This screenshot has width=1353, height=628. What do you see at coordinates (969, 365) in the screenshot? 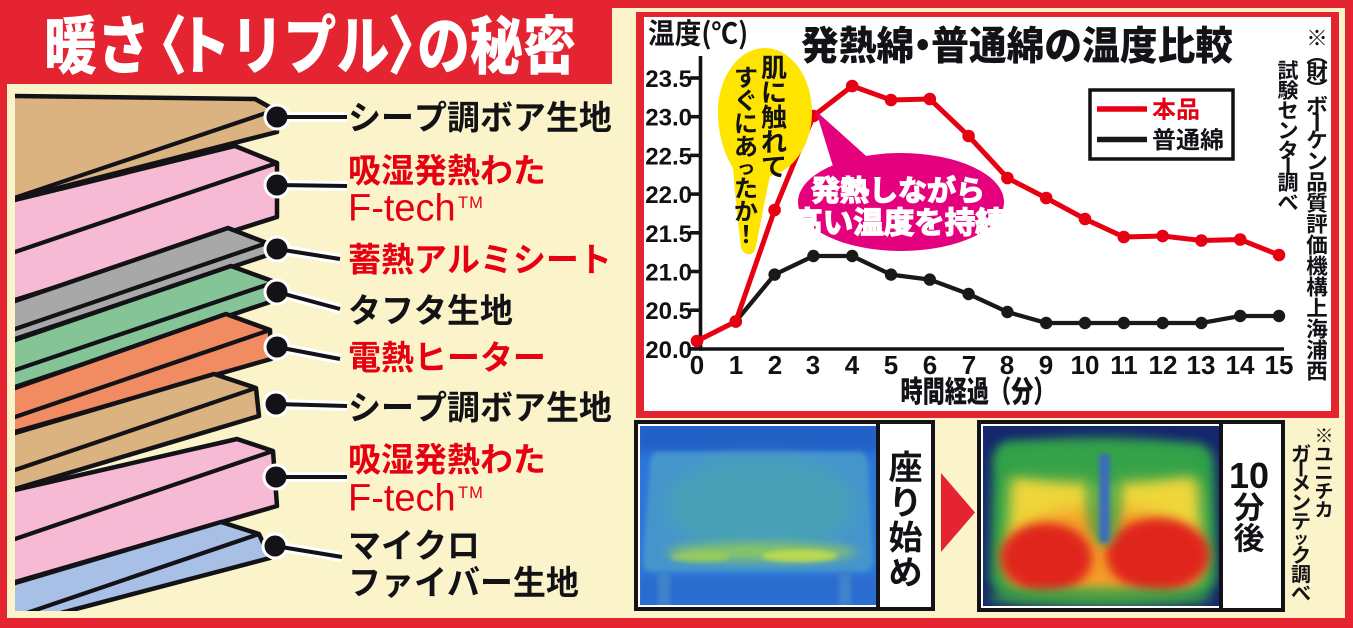
I see `svg-text: 7` at bounding box center [969, 365].